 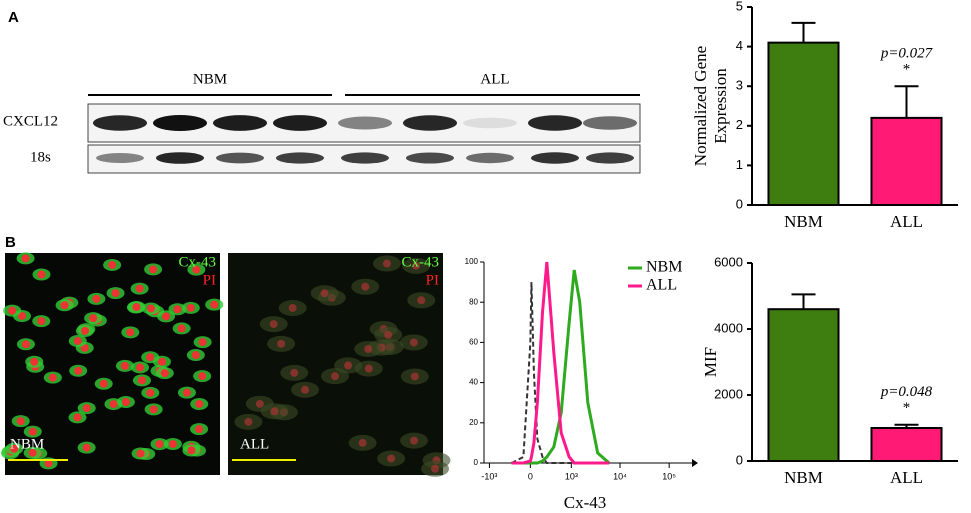 What do you see at coordinates (494, 79) in the screenshot?
I see `group-label: ALL` at bounding box center [494, 79].